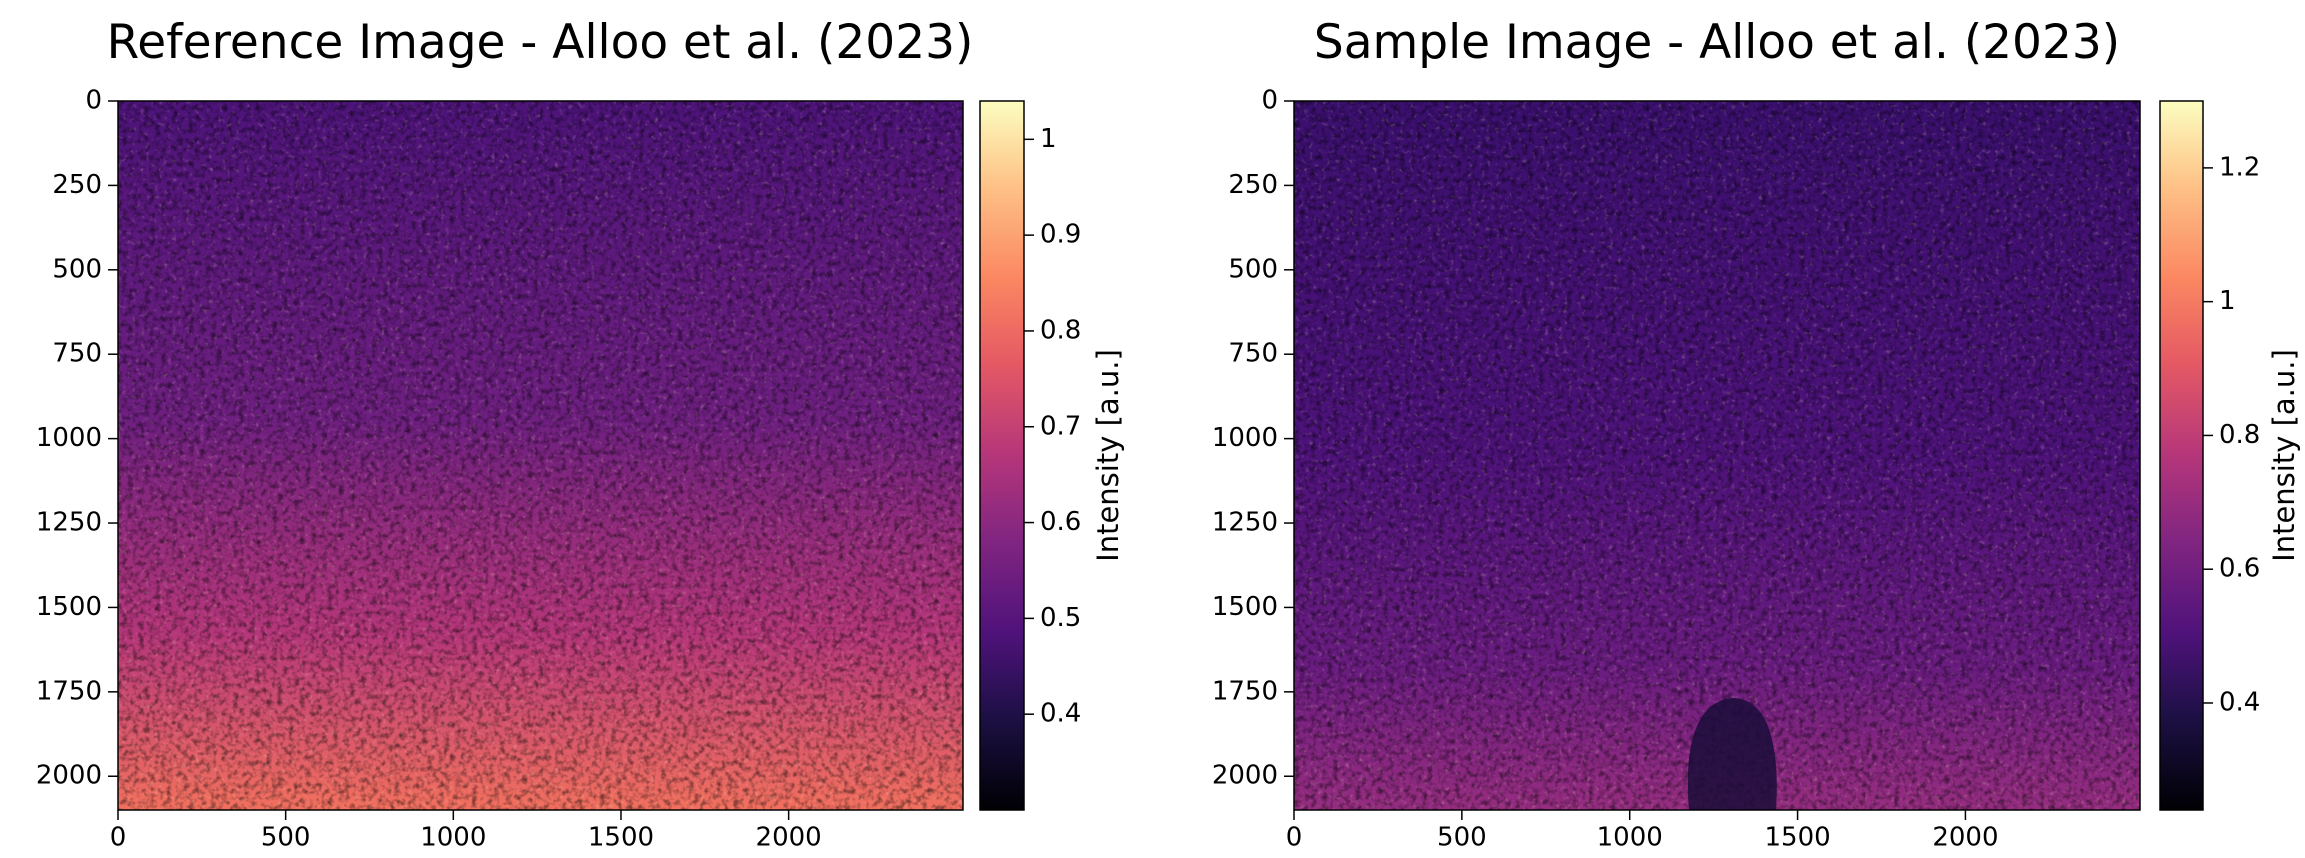 The image size is (2305, 858). I want to click on colorbar-tick-label: 0.9, so click(1060, 235).